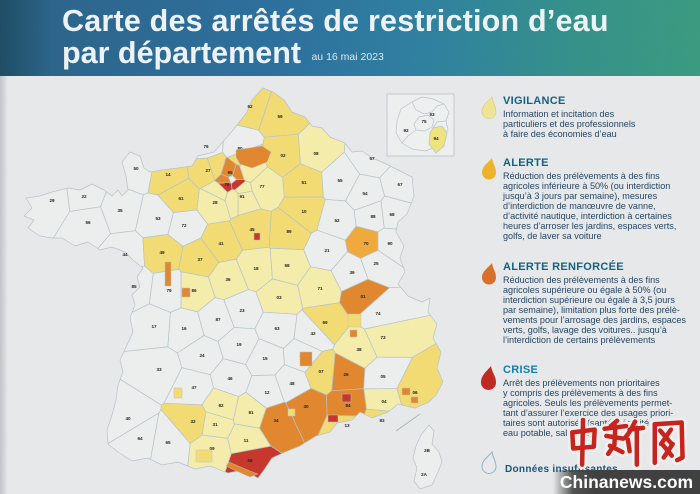  What do you see at coordinates (246, 440) in the screenshot?
I see `svg-text: 11` at bounding box center [246, 440].